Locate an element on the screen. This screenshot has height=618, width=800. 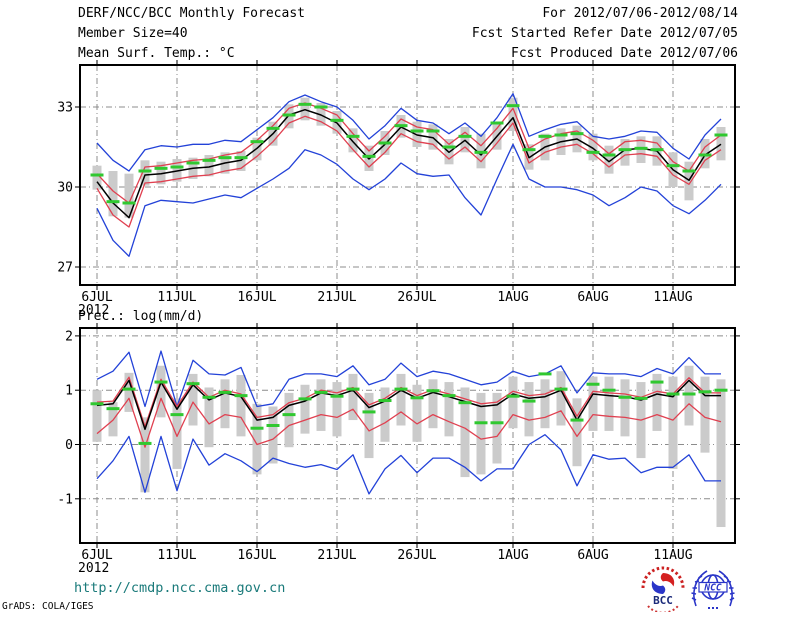
bcc-arc-text-top is located at coordinates (663, 577).